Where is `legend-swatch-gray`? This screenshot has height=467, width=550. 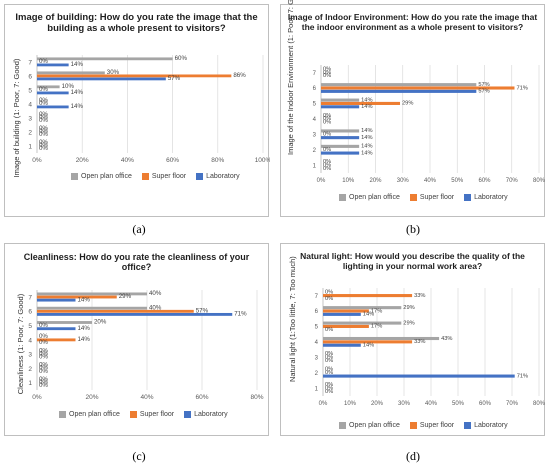 legend-swatch-gray is located at coordinates (74, 176).